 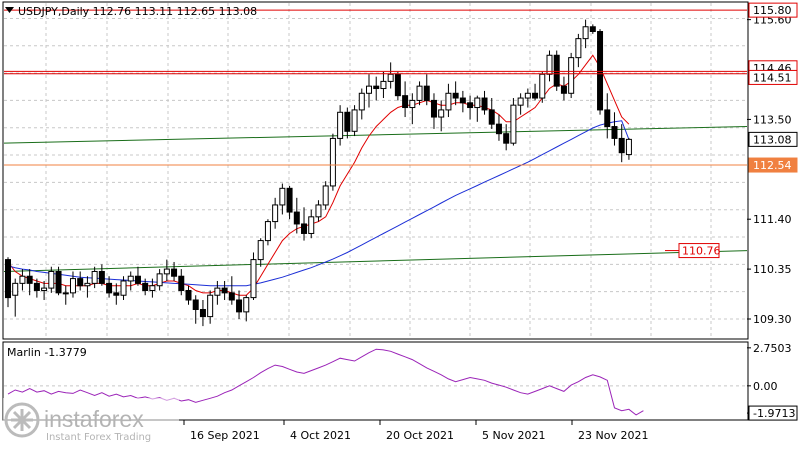 I want to click on date-tick-label: 20 Oct 2021, so click(x=420, y=435).